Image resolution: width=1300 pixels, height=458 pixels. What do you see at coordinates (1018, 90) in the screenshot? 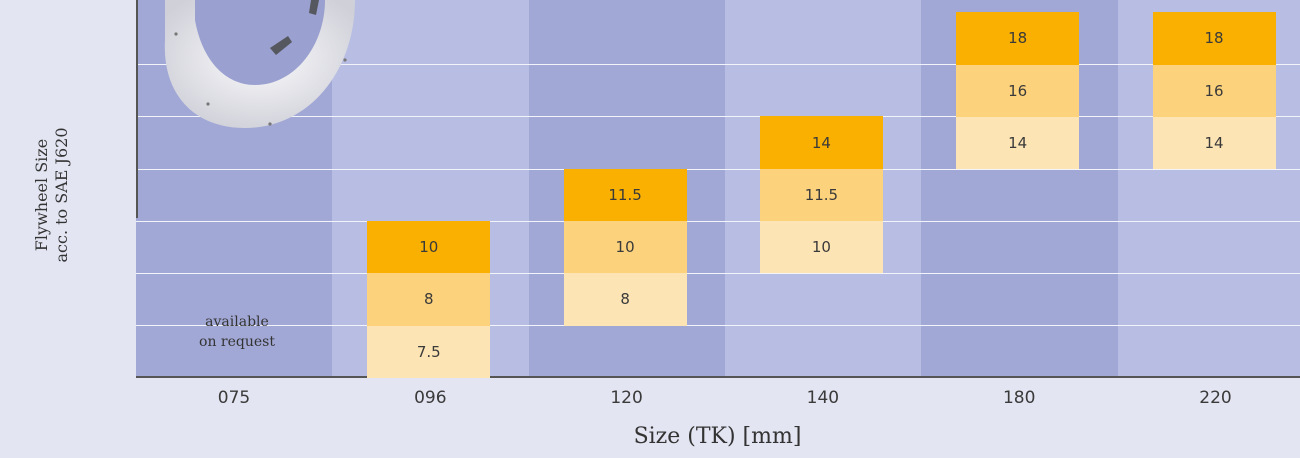
I see `cell-180-16: 16` at bounding box center [1018, 90].